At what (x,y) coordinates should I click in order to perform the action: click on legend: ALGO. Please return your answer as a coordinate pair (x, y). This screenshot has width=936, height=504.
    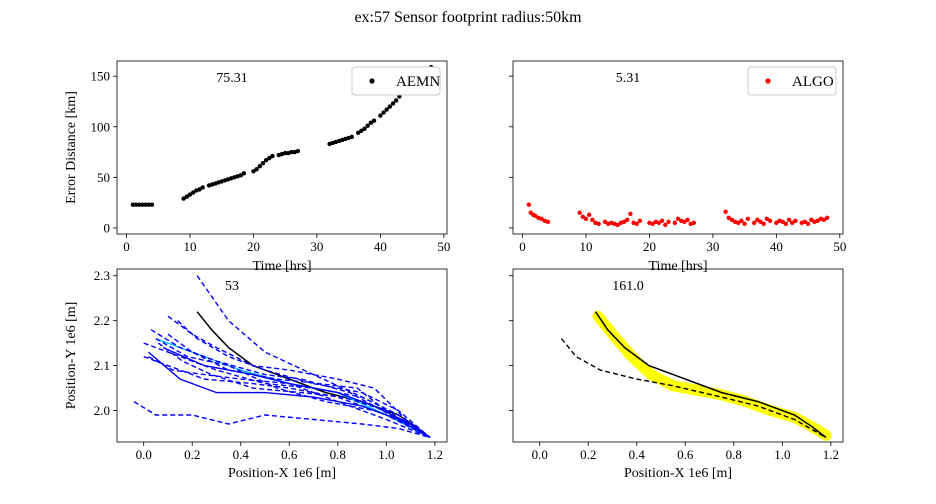
    Looking at the image, I should click on (792, 81).